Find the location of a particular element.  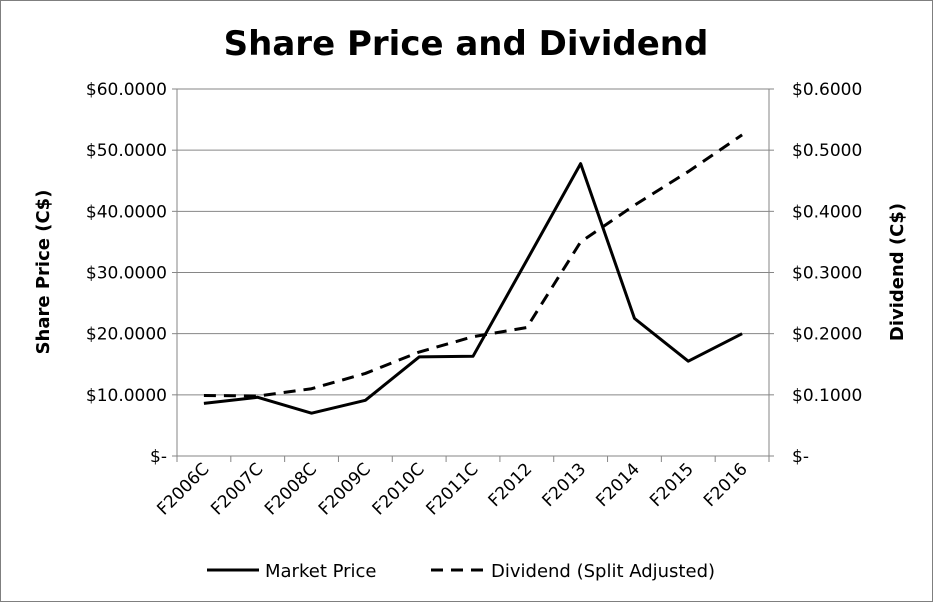

x-tick-label: F2011C is located at coordinates (452, 489).